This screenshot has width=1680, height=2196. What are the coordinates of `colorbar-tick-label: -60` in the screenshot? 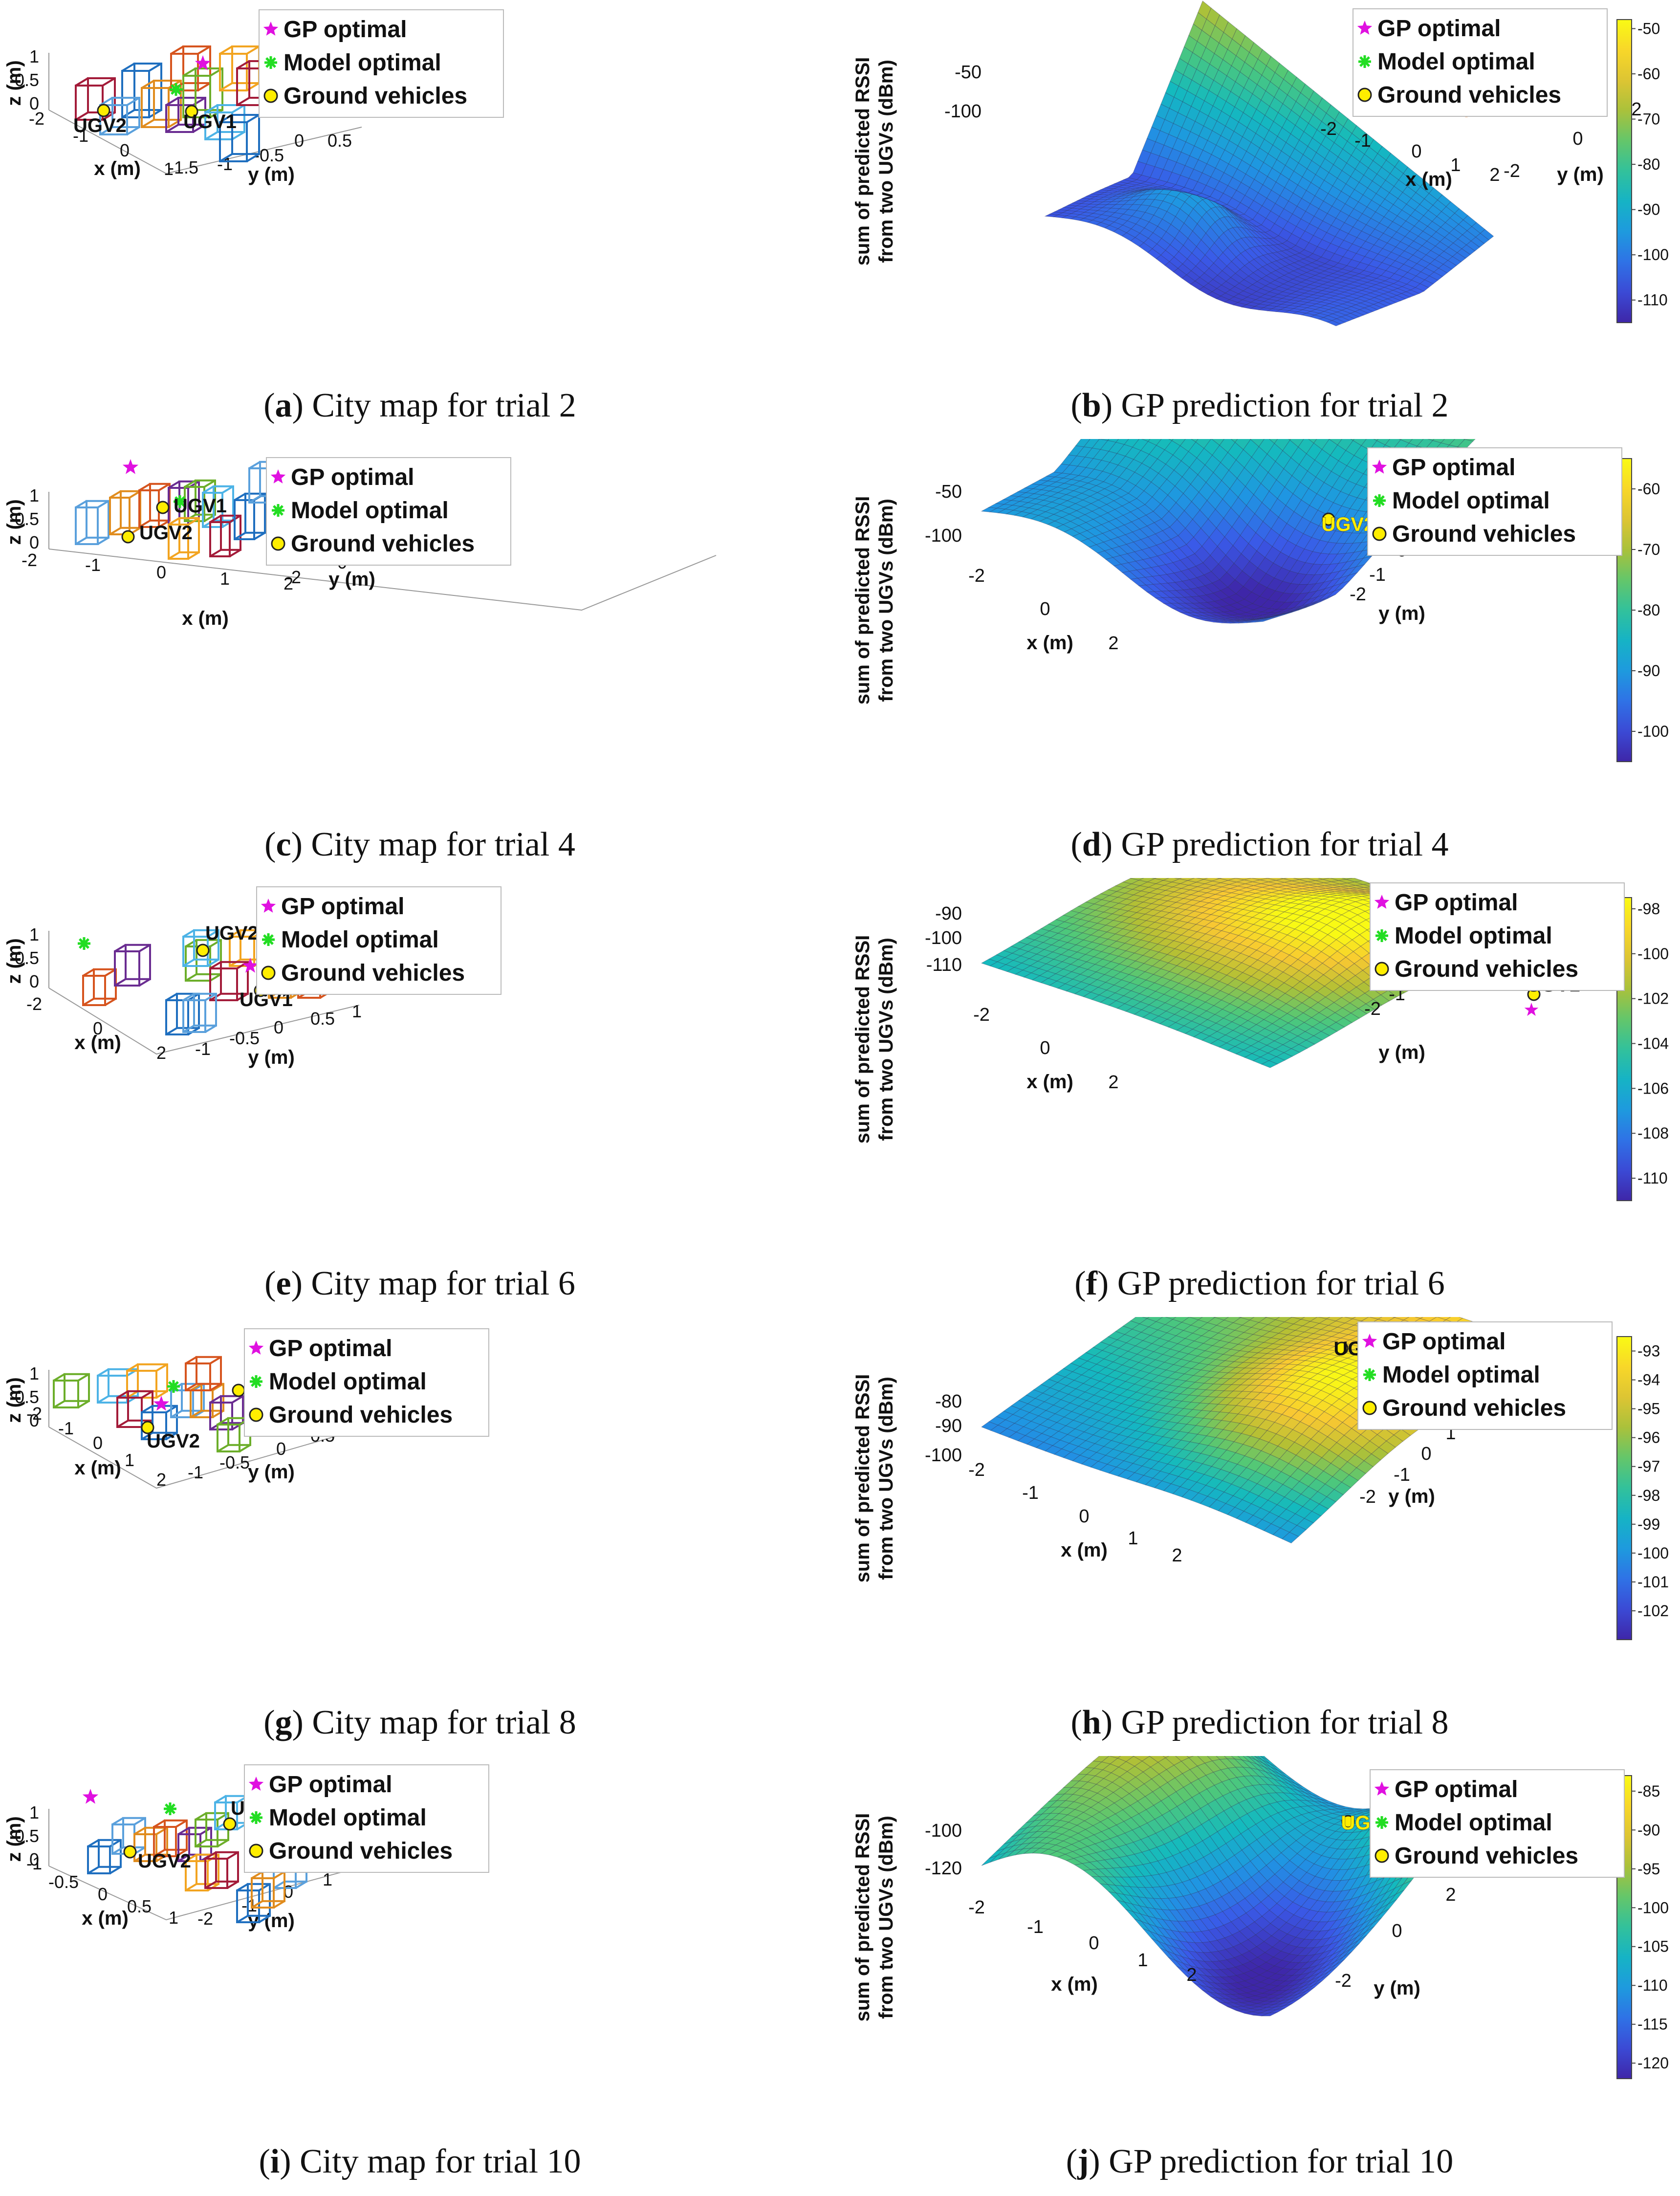 It's located at (1648, 489).